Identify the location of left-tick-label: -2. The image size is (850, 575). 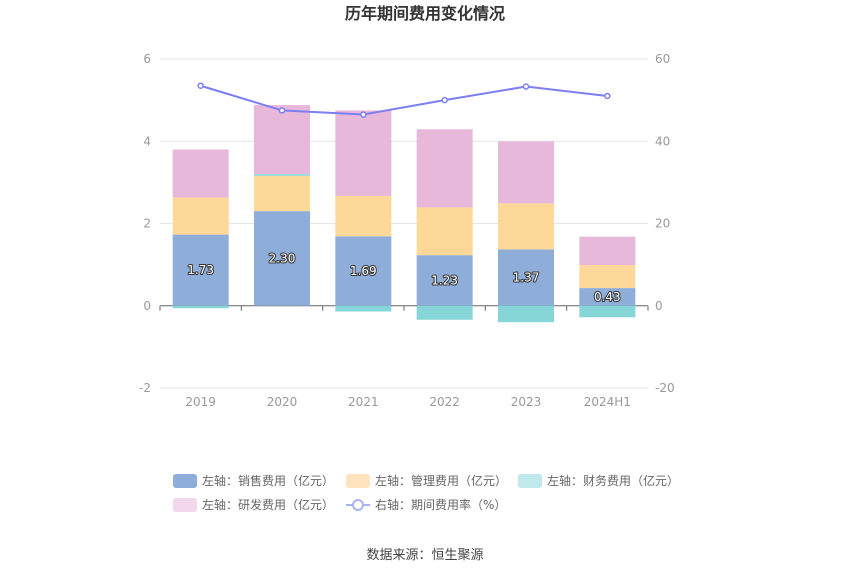
(145, 388).